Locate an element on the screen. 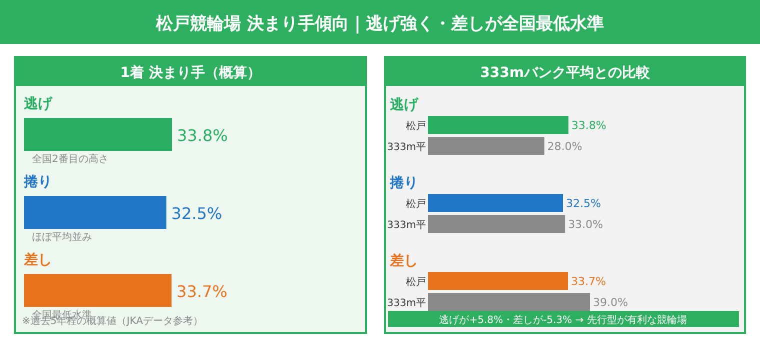 The width and height of the screenshot is (760, 342). annotation: 全国2番目の高さ is located at coordinates (70, 159).